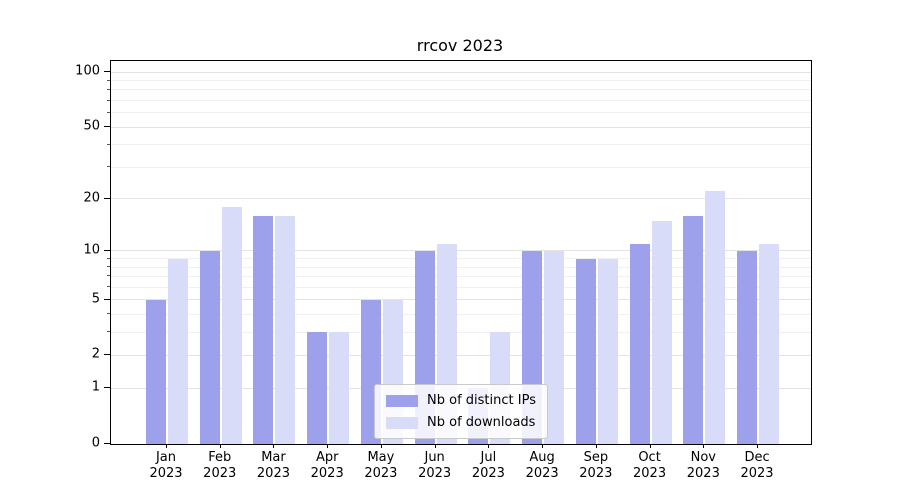  I want to click on x-tick-label: Dec 2023, so click(756, 466).